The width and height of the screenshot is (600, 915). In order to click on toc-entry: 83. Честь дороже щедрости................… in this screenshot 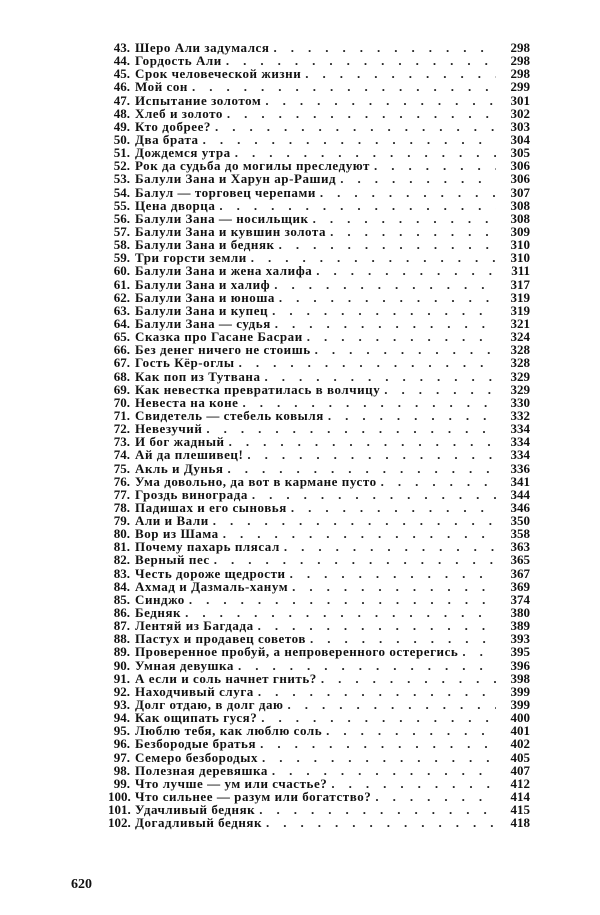, I will do `click(319, 573)`.